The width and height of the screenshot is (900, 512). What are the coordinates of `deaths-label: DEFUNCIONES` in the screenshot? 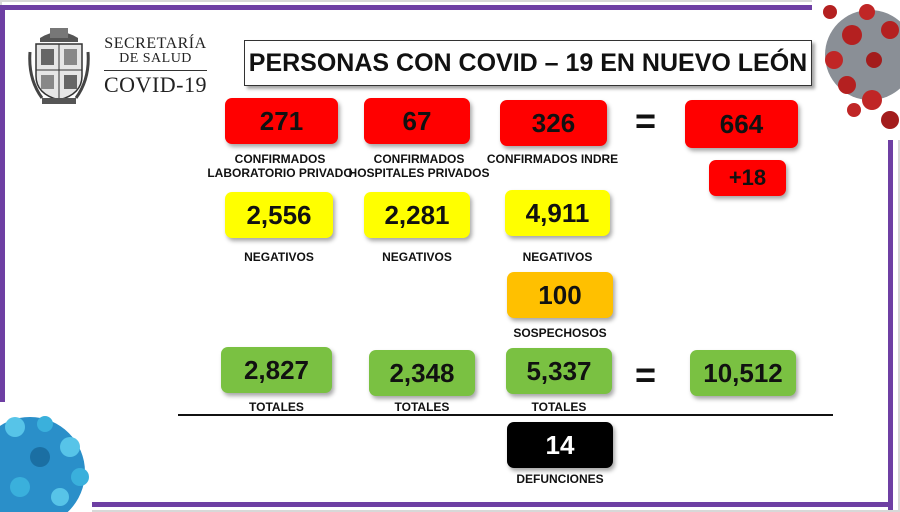 It's located at (560, 479).